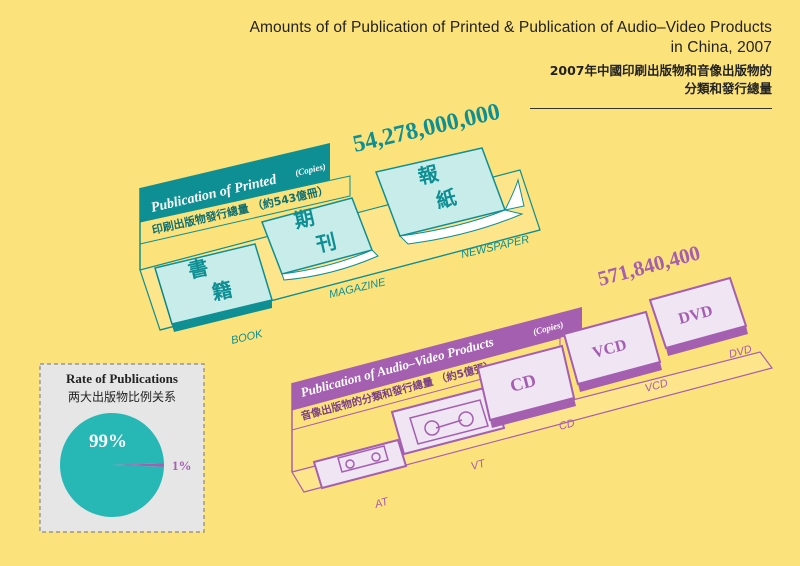  What do you see at coordinates (449, 196) in the screenshot?
I see `newspaper-icon: 報 紙` at bounding box center [449, 196].